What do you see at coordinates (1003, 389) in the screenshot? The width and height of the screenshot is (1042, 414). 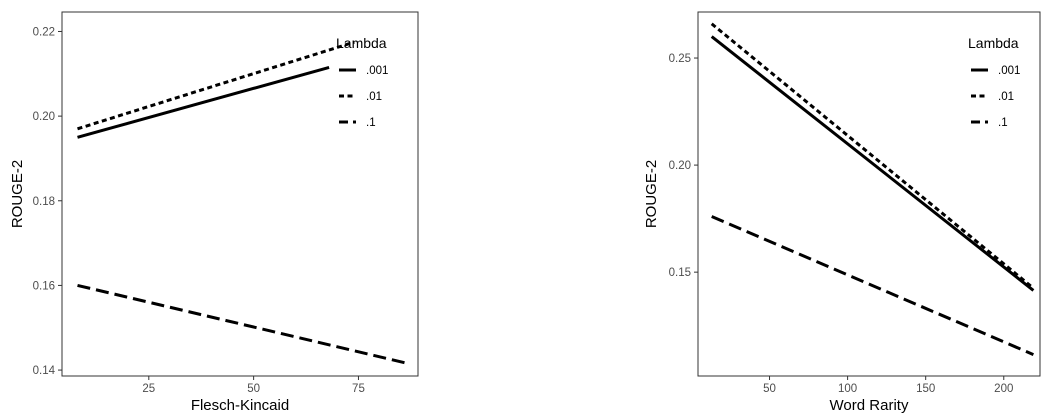 I see `x-tick-label: 200` at bounding box center [1003, 389].